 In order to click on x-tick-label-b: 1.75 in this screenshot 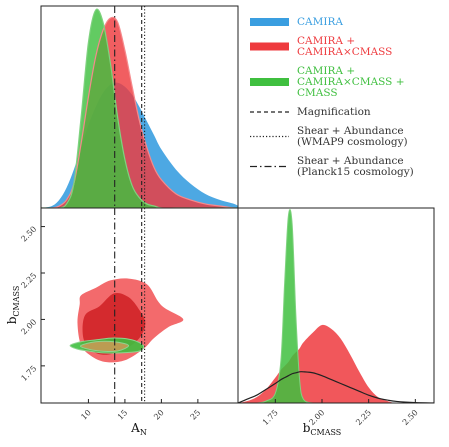, I will do `click(270, 417)`.